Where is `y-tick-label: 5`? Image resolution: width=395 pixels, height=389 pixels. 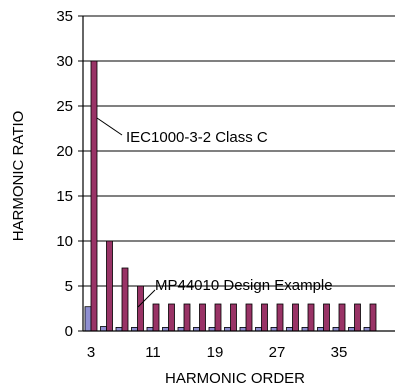 y-tick-label: 5 is located at coordinates (69, 286).